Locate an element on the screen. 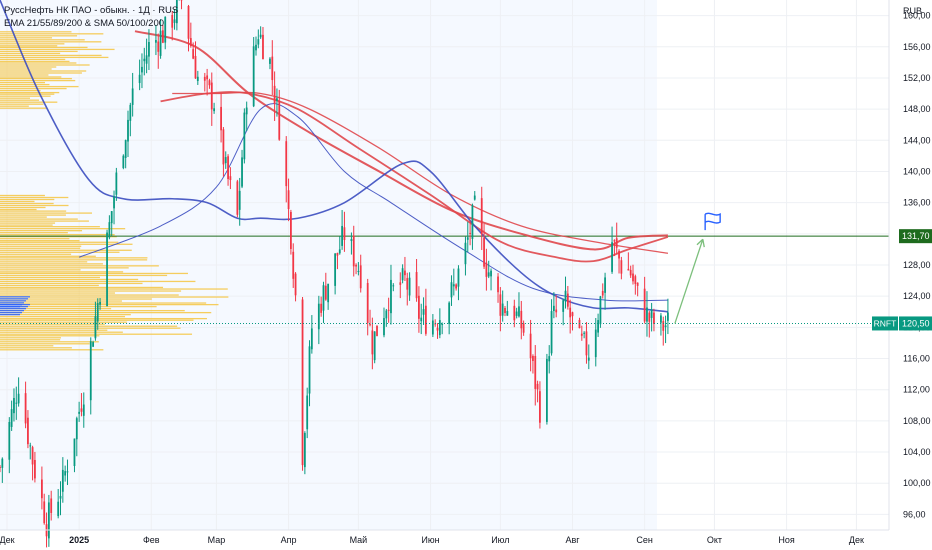 The width and height of the screenshot is (932, 550). projection-arrow is located at coordinates (689, 281).